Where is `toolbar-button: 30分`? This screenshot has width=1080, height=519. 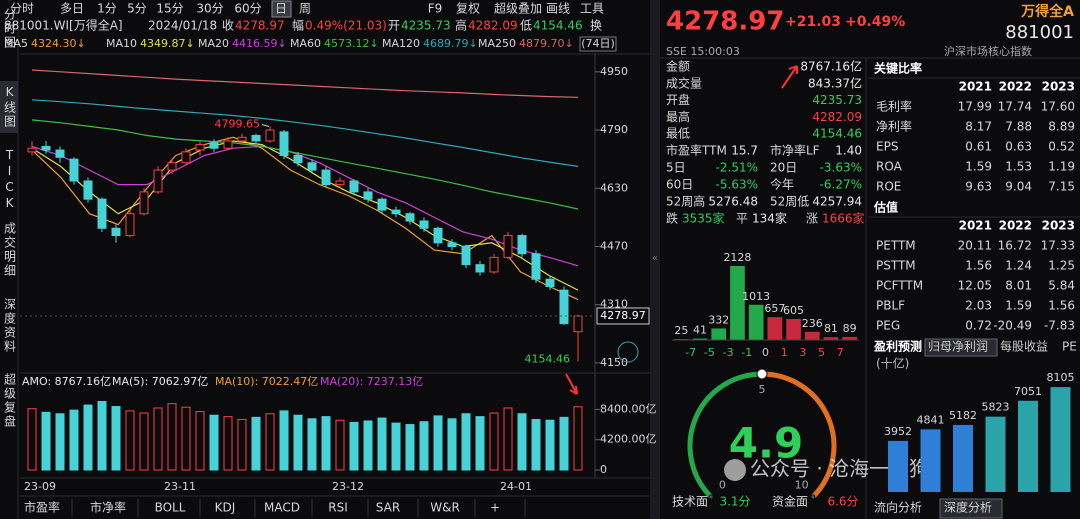
toolbar-button: 30分 is located at coordinates (209, 9).